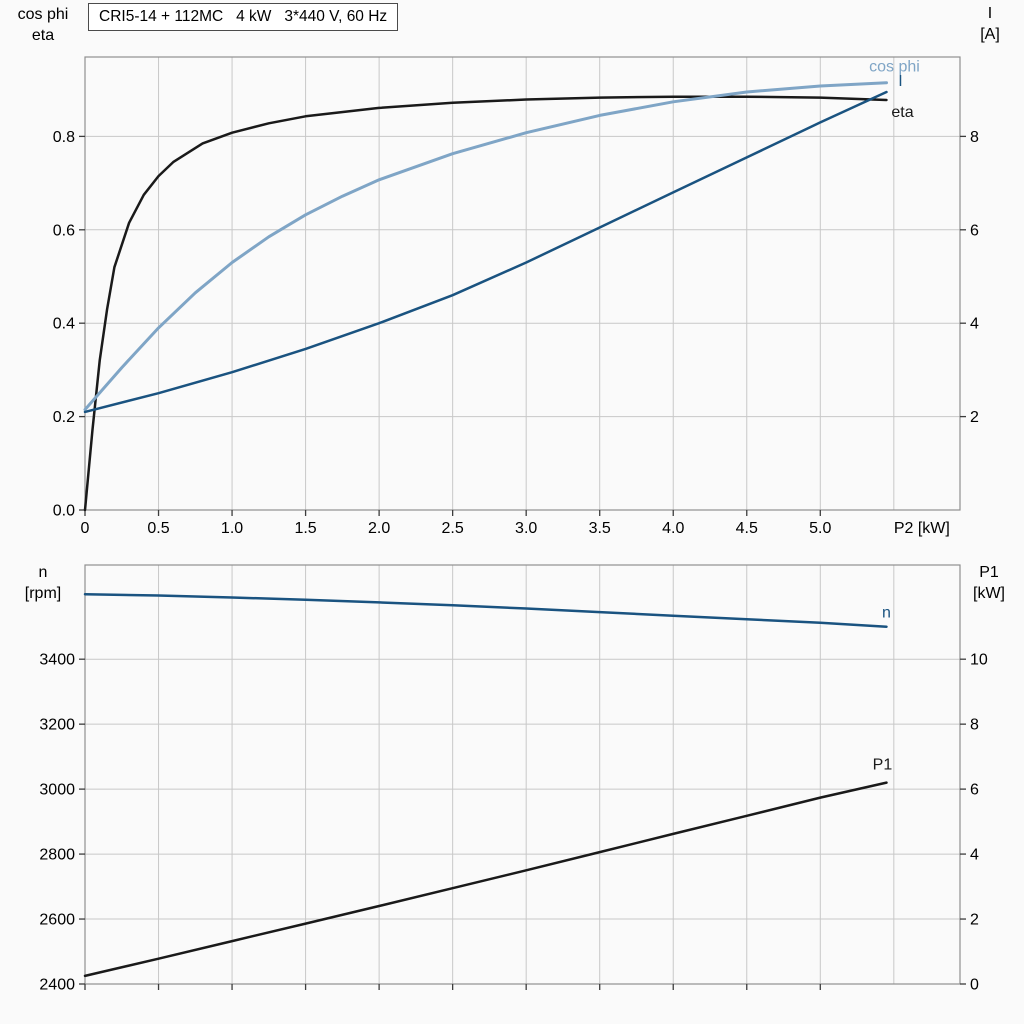 The image size is (1024, 1024). Describe the element at coordinates (673, 528) in the screenshot. I see `tick-label: 4.0` at that location.